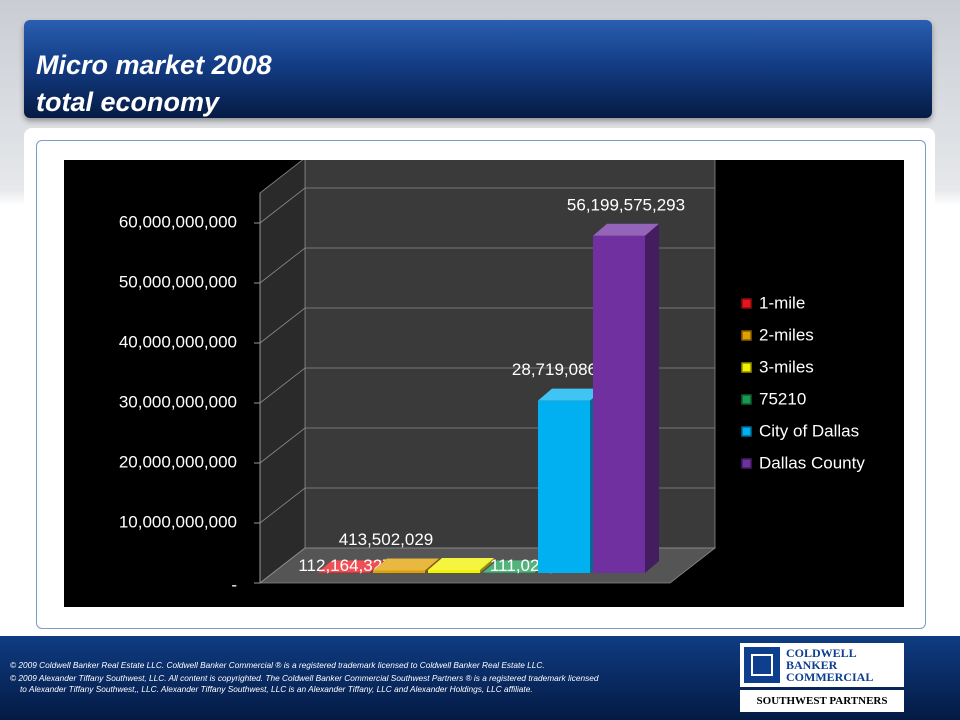 The image size is (960, 720). Describe the element at coordinates (128, 102) in the screenshot. I see `title: total economy` at that location.